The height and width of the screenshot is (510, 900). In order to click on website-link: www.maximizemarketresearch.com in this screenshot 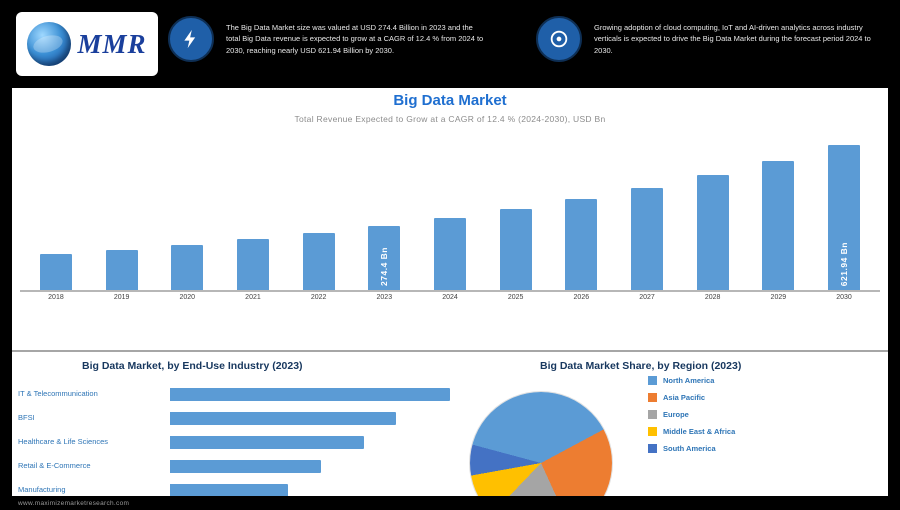, I will do `click(74, 503)`.